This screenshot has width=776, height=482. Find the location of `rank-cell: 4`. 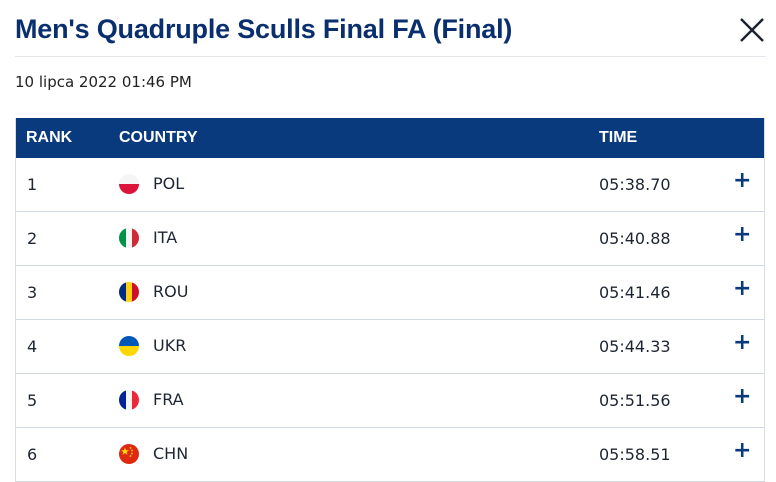

rank-cell: 4 is located at coordinates (32, 346).